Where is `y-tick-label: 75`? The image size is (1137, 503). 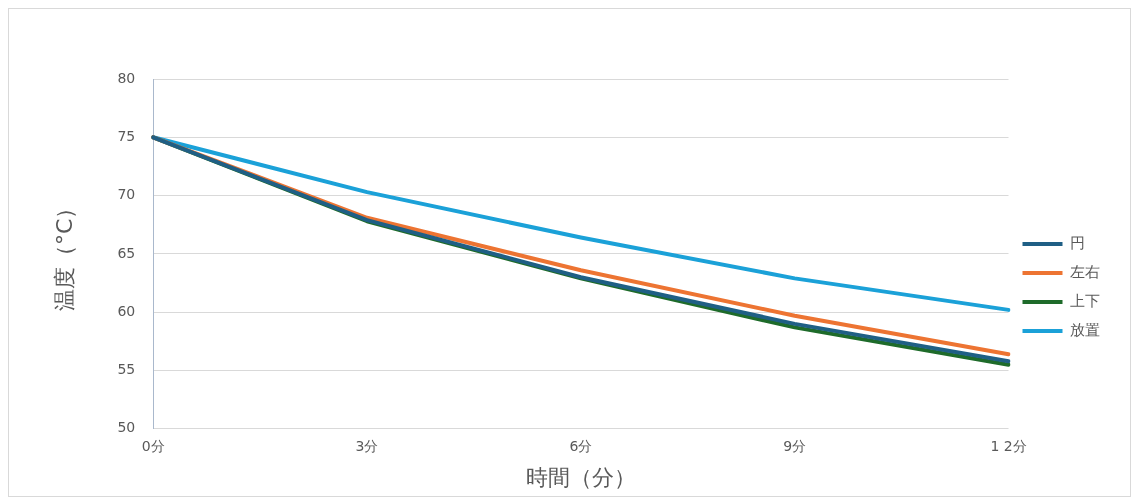
y-tick-label: 75 is located at coordinates (126, 135).